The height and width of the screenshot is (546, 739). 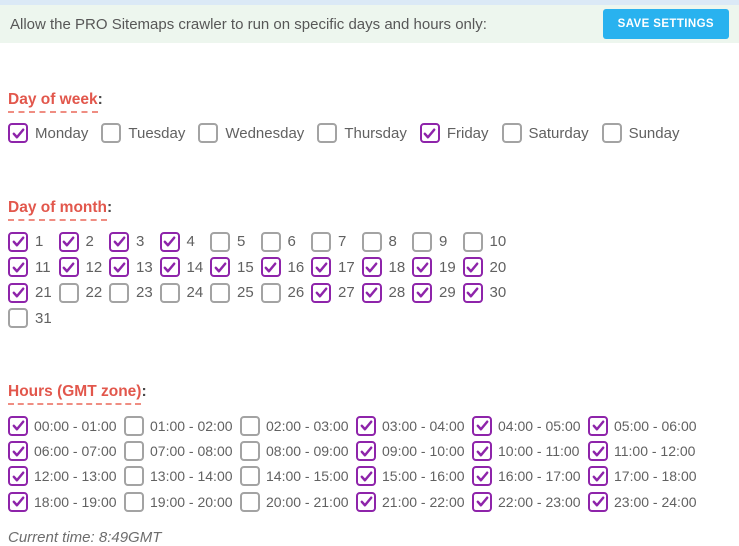 I want to click on checkbox-item-11: 11, so click(x=33, y=268).